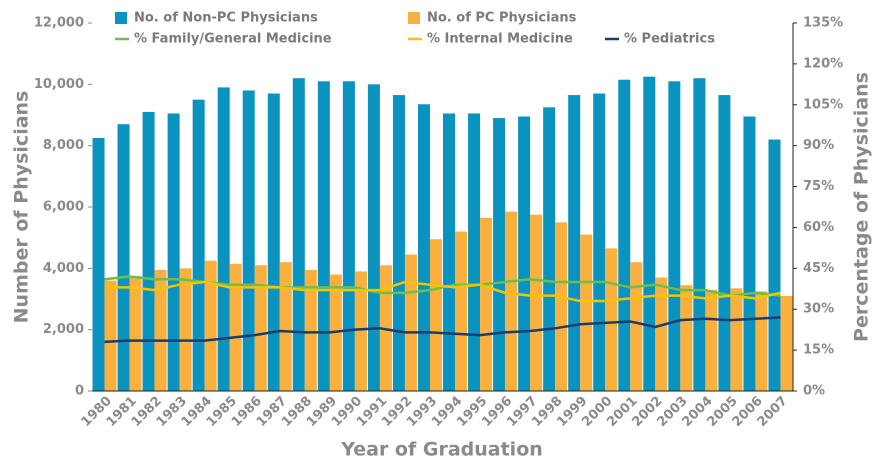 This screenshot has height=459, width=878. What do you see at coordinates (502, 18) in the screenshot?
I see `legend-label: No. of PC Physicians` at bounding box center [502, 18].